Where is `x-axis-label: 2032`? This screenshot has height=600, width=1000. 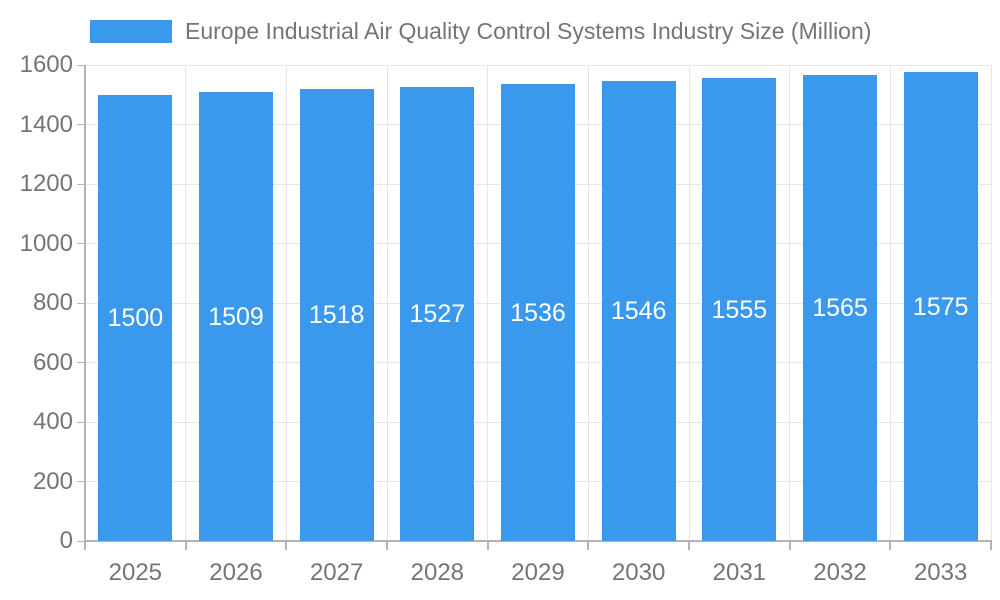
x-axis-label: 2032 is located at coordinates (840, 572).